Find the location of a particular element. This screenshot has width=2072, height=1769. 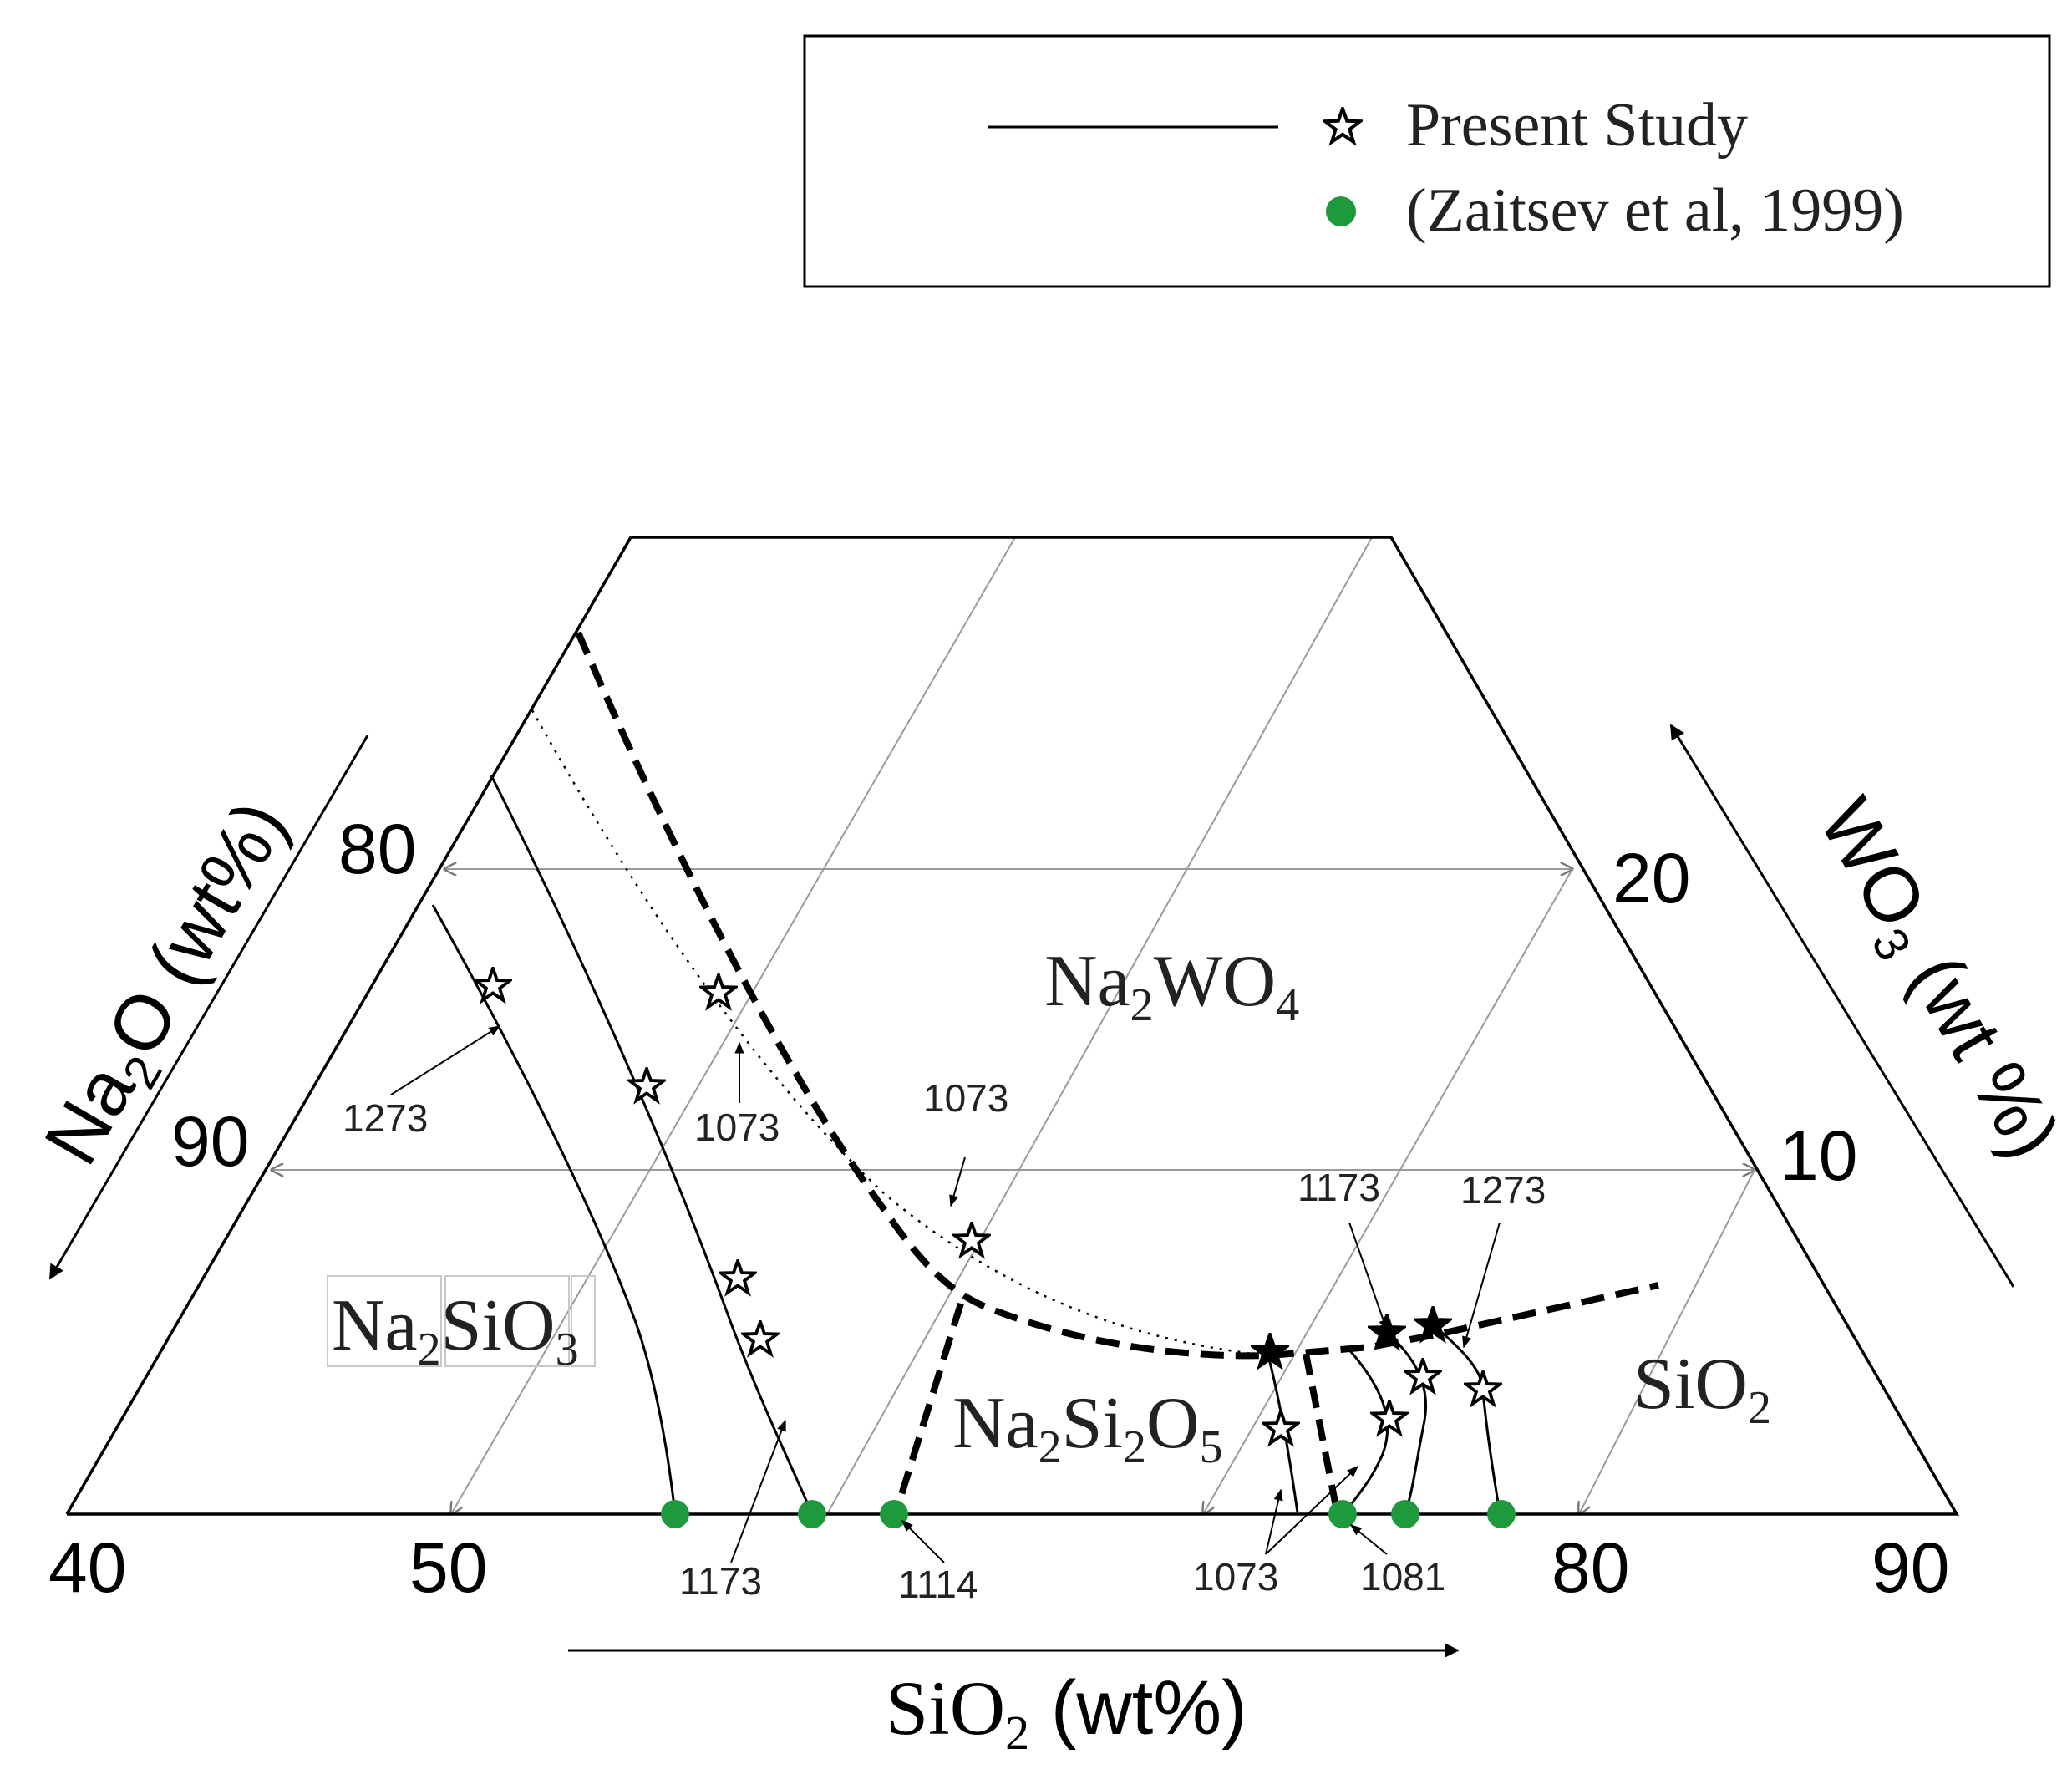

temp-1173-right: 1173 is located at coordinates (1339, 1187).